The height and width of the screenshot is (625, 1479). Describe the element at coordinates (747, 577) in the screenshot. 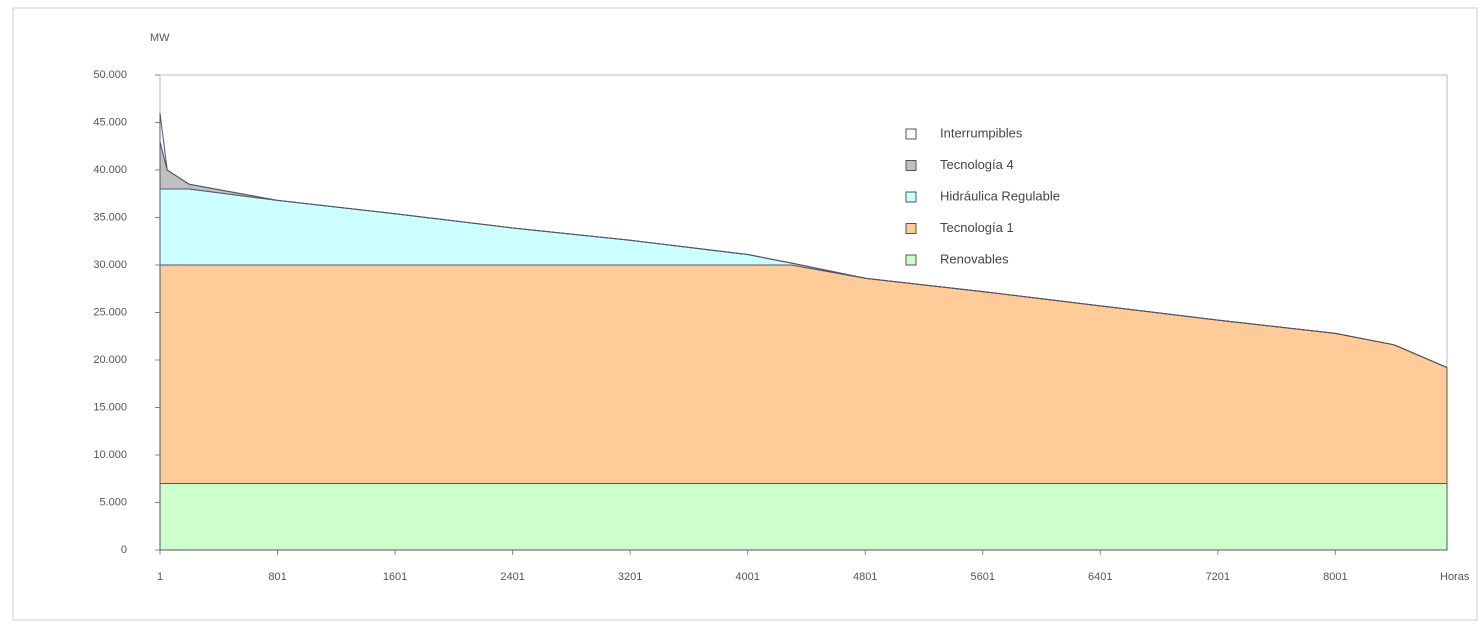

I see `x-tick-label: 4001` at that location.